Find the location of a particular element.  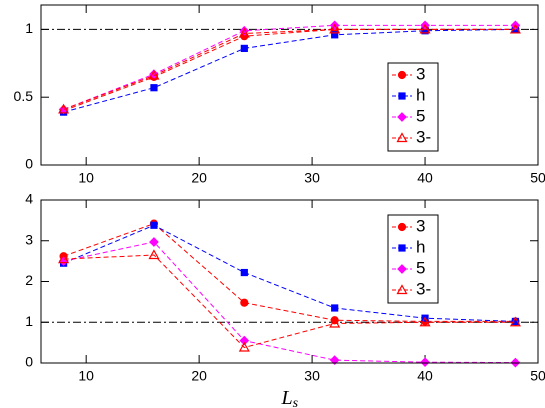

y-tick-label: 2 is located at coordinates (29, 280).